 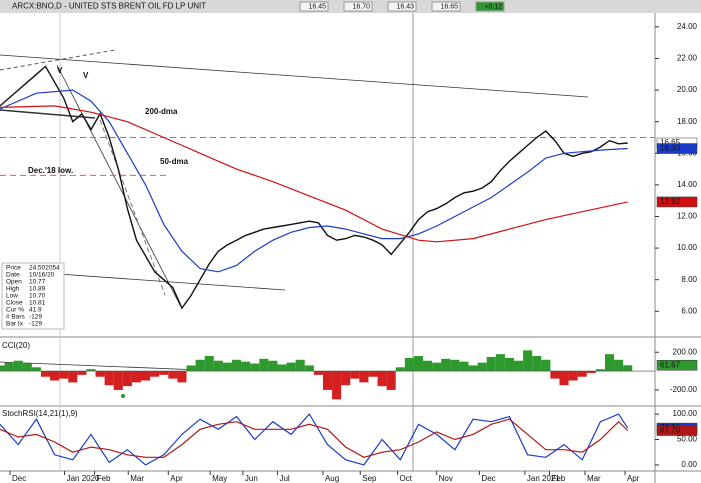 I want to click on series-line, so click(x=314, y=439).